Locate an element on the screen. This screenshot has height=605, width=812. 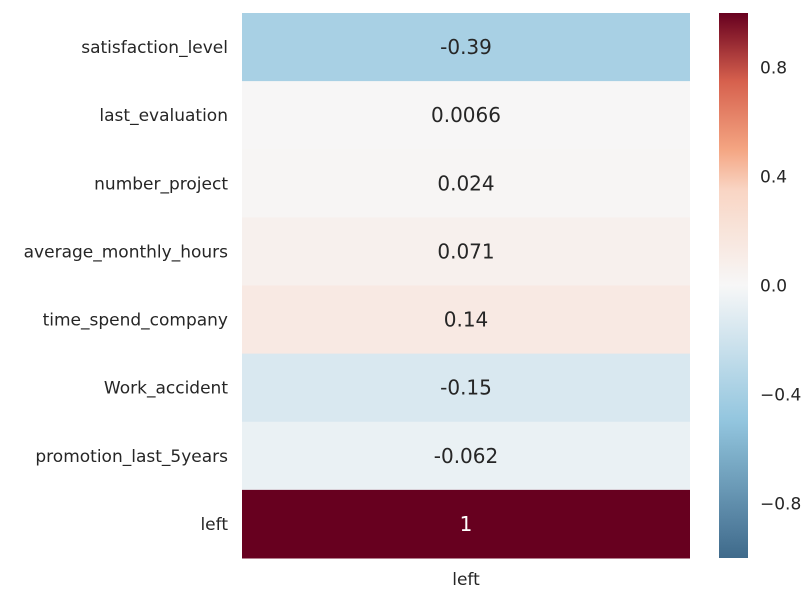
cell-value-label: -0.062 is located at coordinates (466, 456).